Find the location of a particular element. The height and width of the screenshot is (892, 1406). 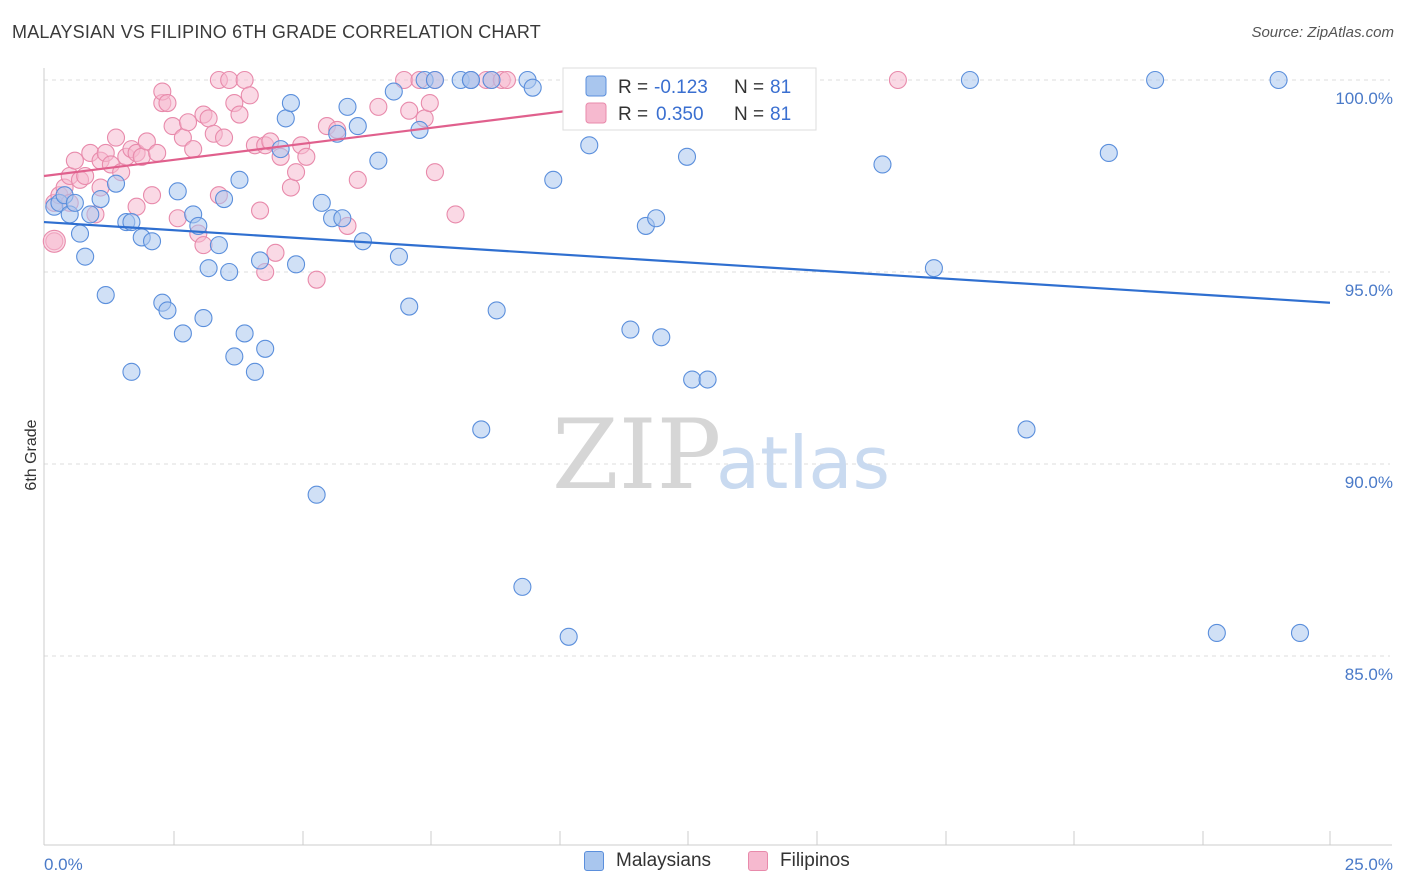

source-label: Source: ZipAtlas.com is located at coordinates (1322, 32).